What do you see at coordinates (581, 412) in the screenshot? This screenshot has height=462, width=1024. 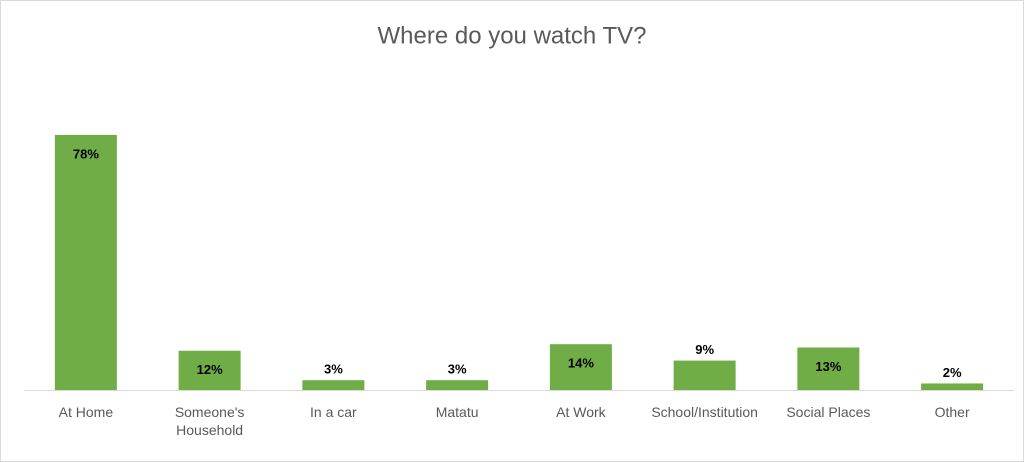 I see `x-tick-label: At Work` at bounding box center [581, 412].